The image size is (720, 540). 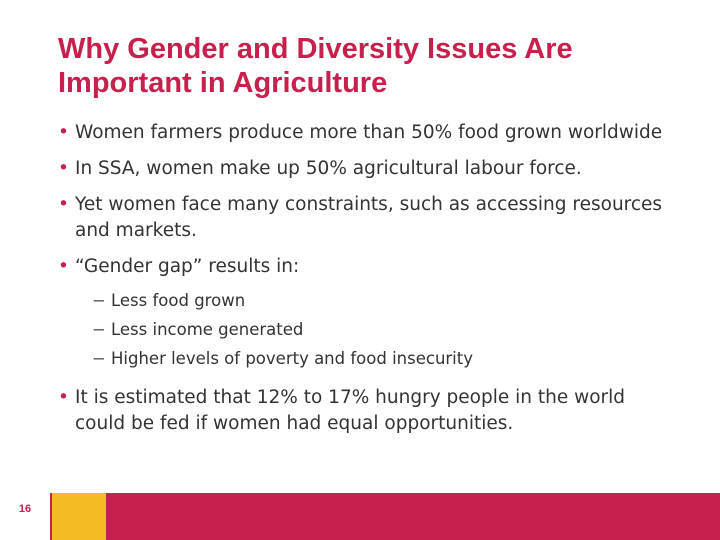 What do you see at coordinates (25, 509) in the screenshot?
I see `page-number: 16` at bounding box center [25, 509].